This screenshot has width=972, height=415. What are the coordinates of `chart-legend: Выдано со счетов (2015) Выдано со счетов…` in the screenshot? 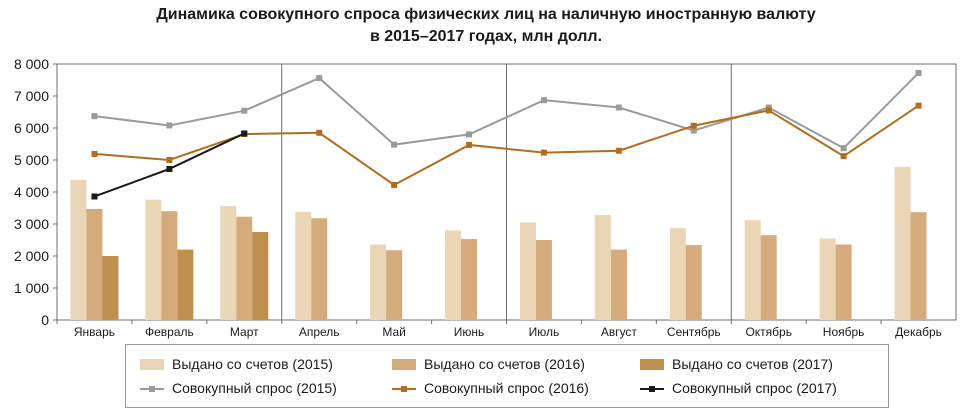 It's located at (507, 376).